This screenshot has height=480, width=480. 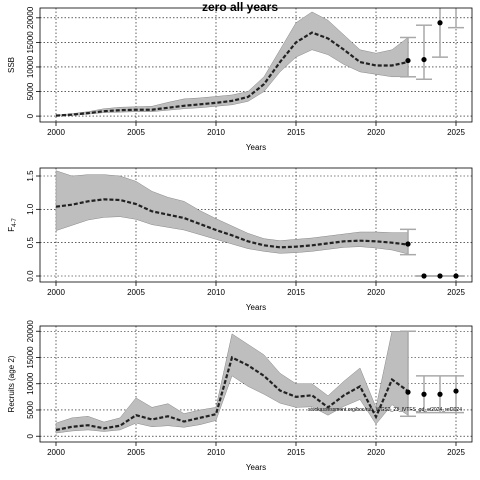 What do you see at coordinates (11, 383) in the screenshot?
I see `y-axis-label: Recruits (age 2)` at bounding box center [11, 383].